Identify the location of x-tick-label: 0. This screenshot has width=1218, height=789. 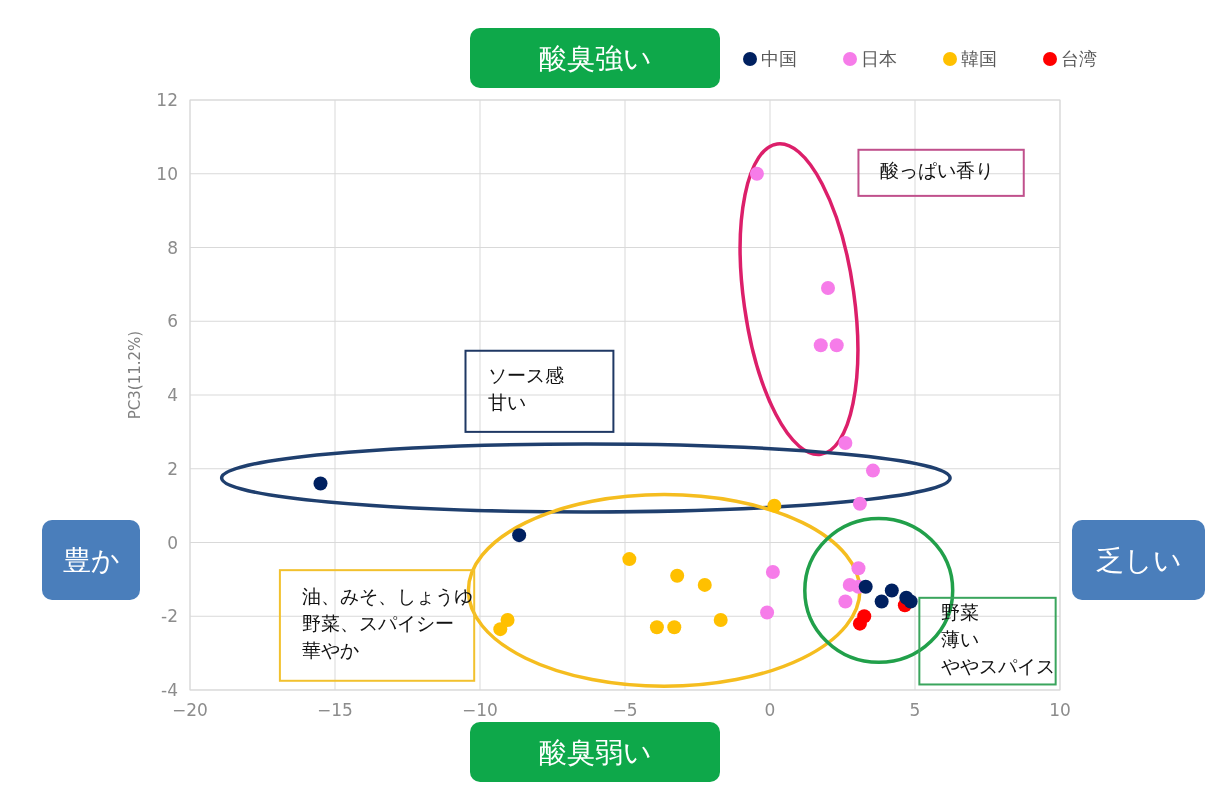
(770, 710).